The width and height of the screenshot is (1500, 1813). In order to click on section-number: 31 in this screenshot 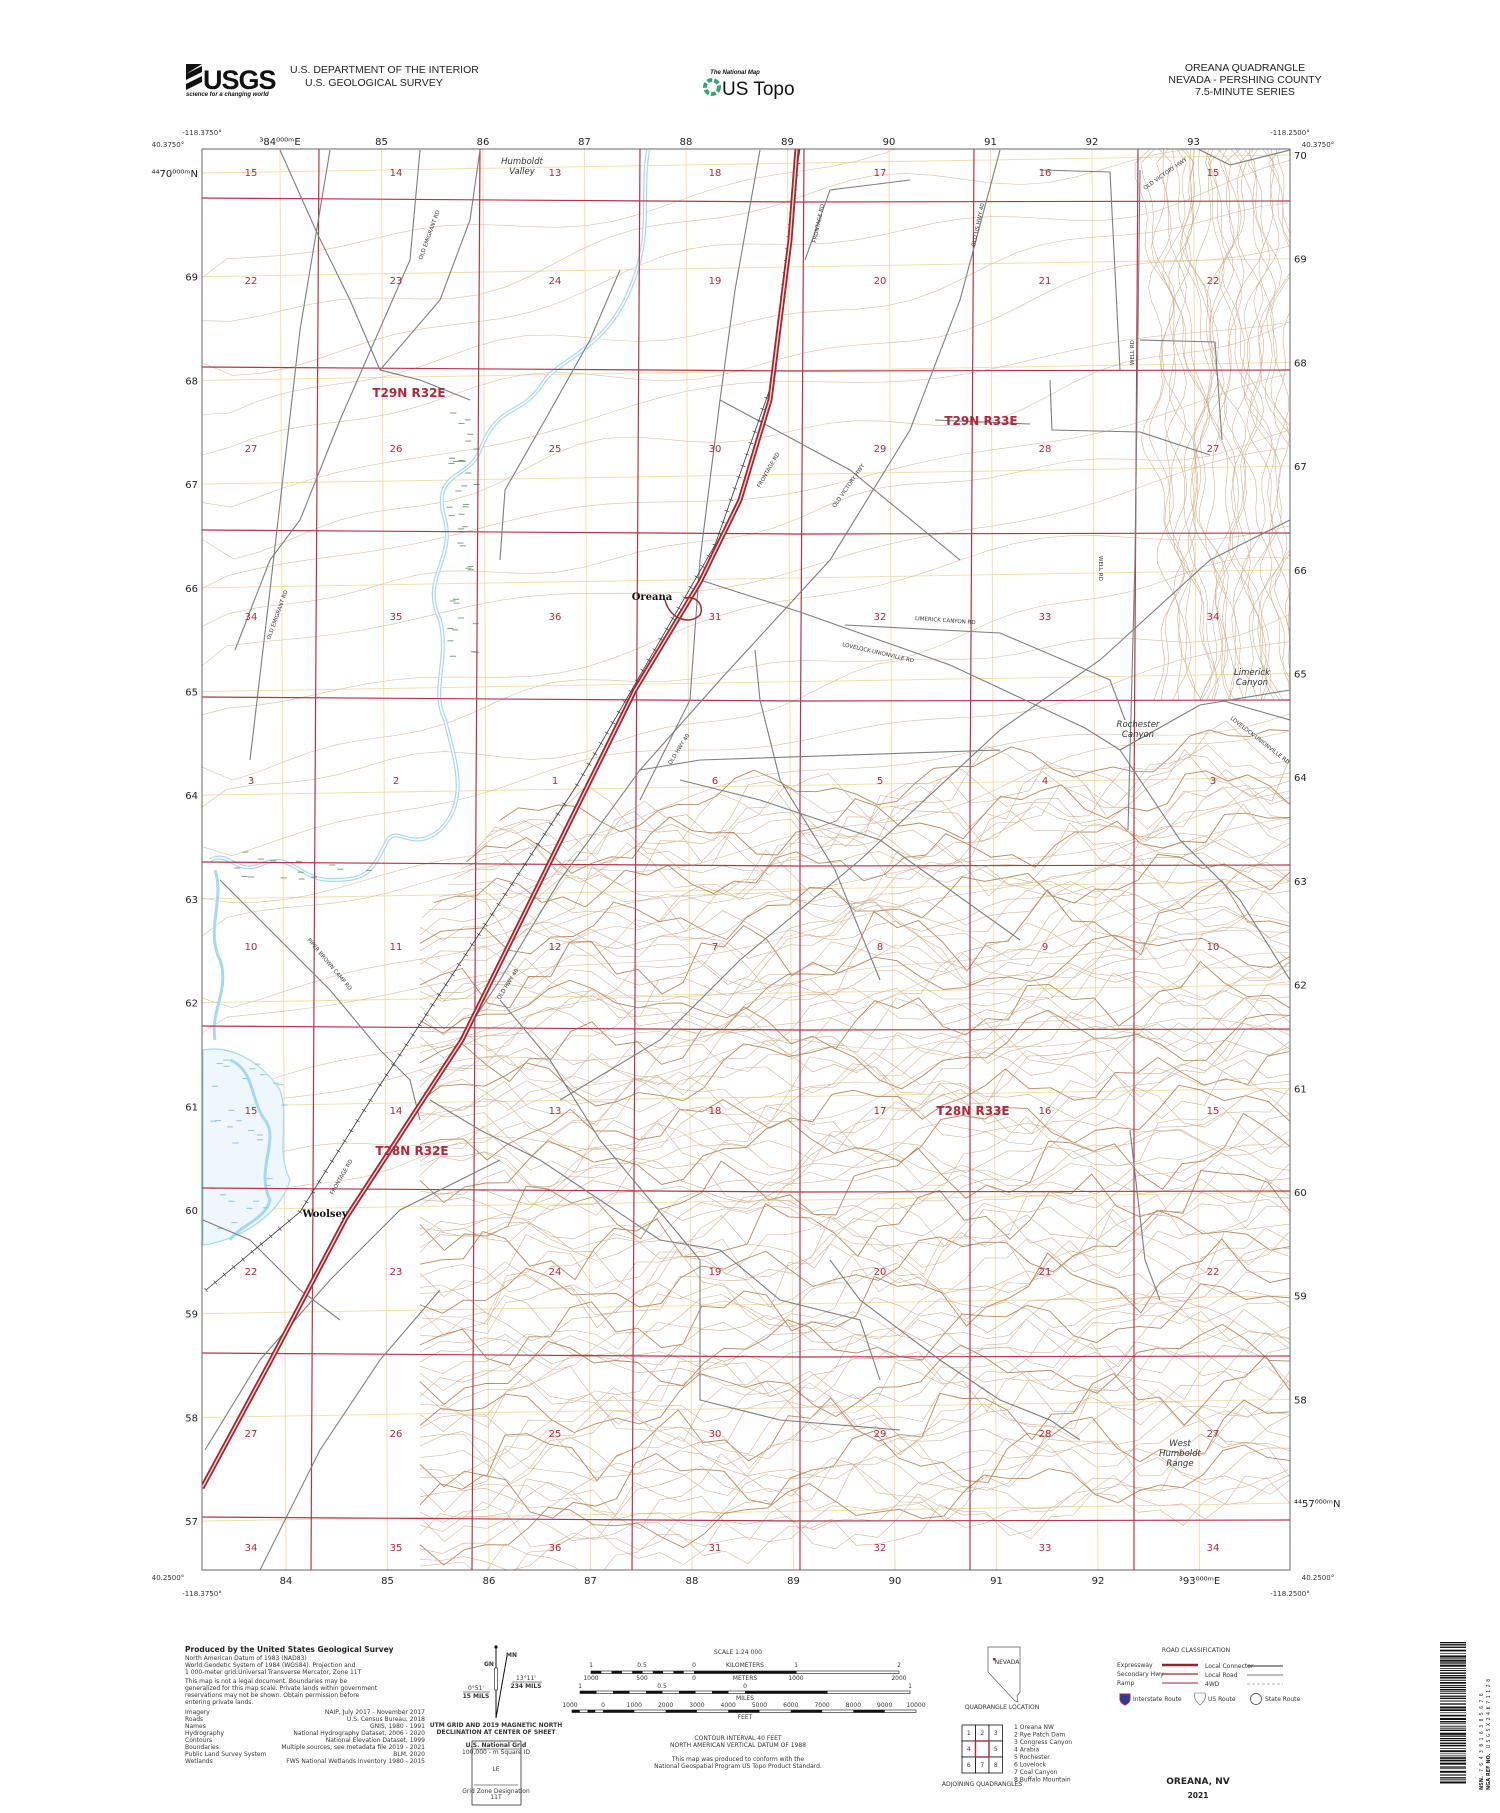, I will do `click(715, 1548)`.